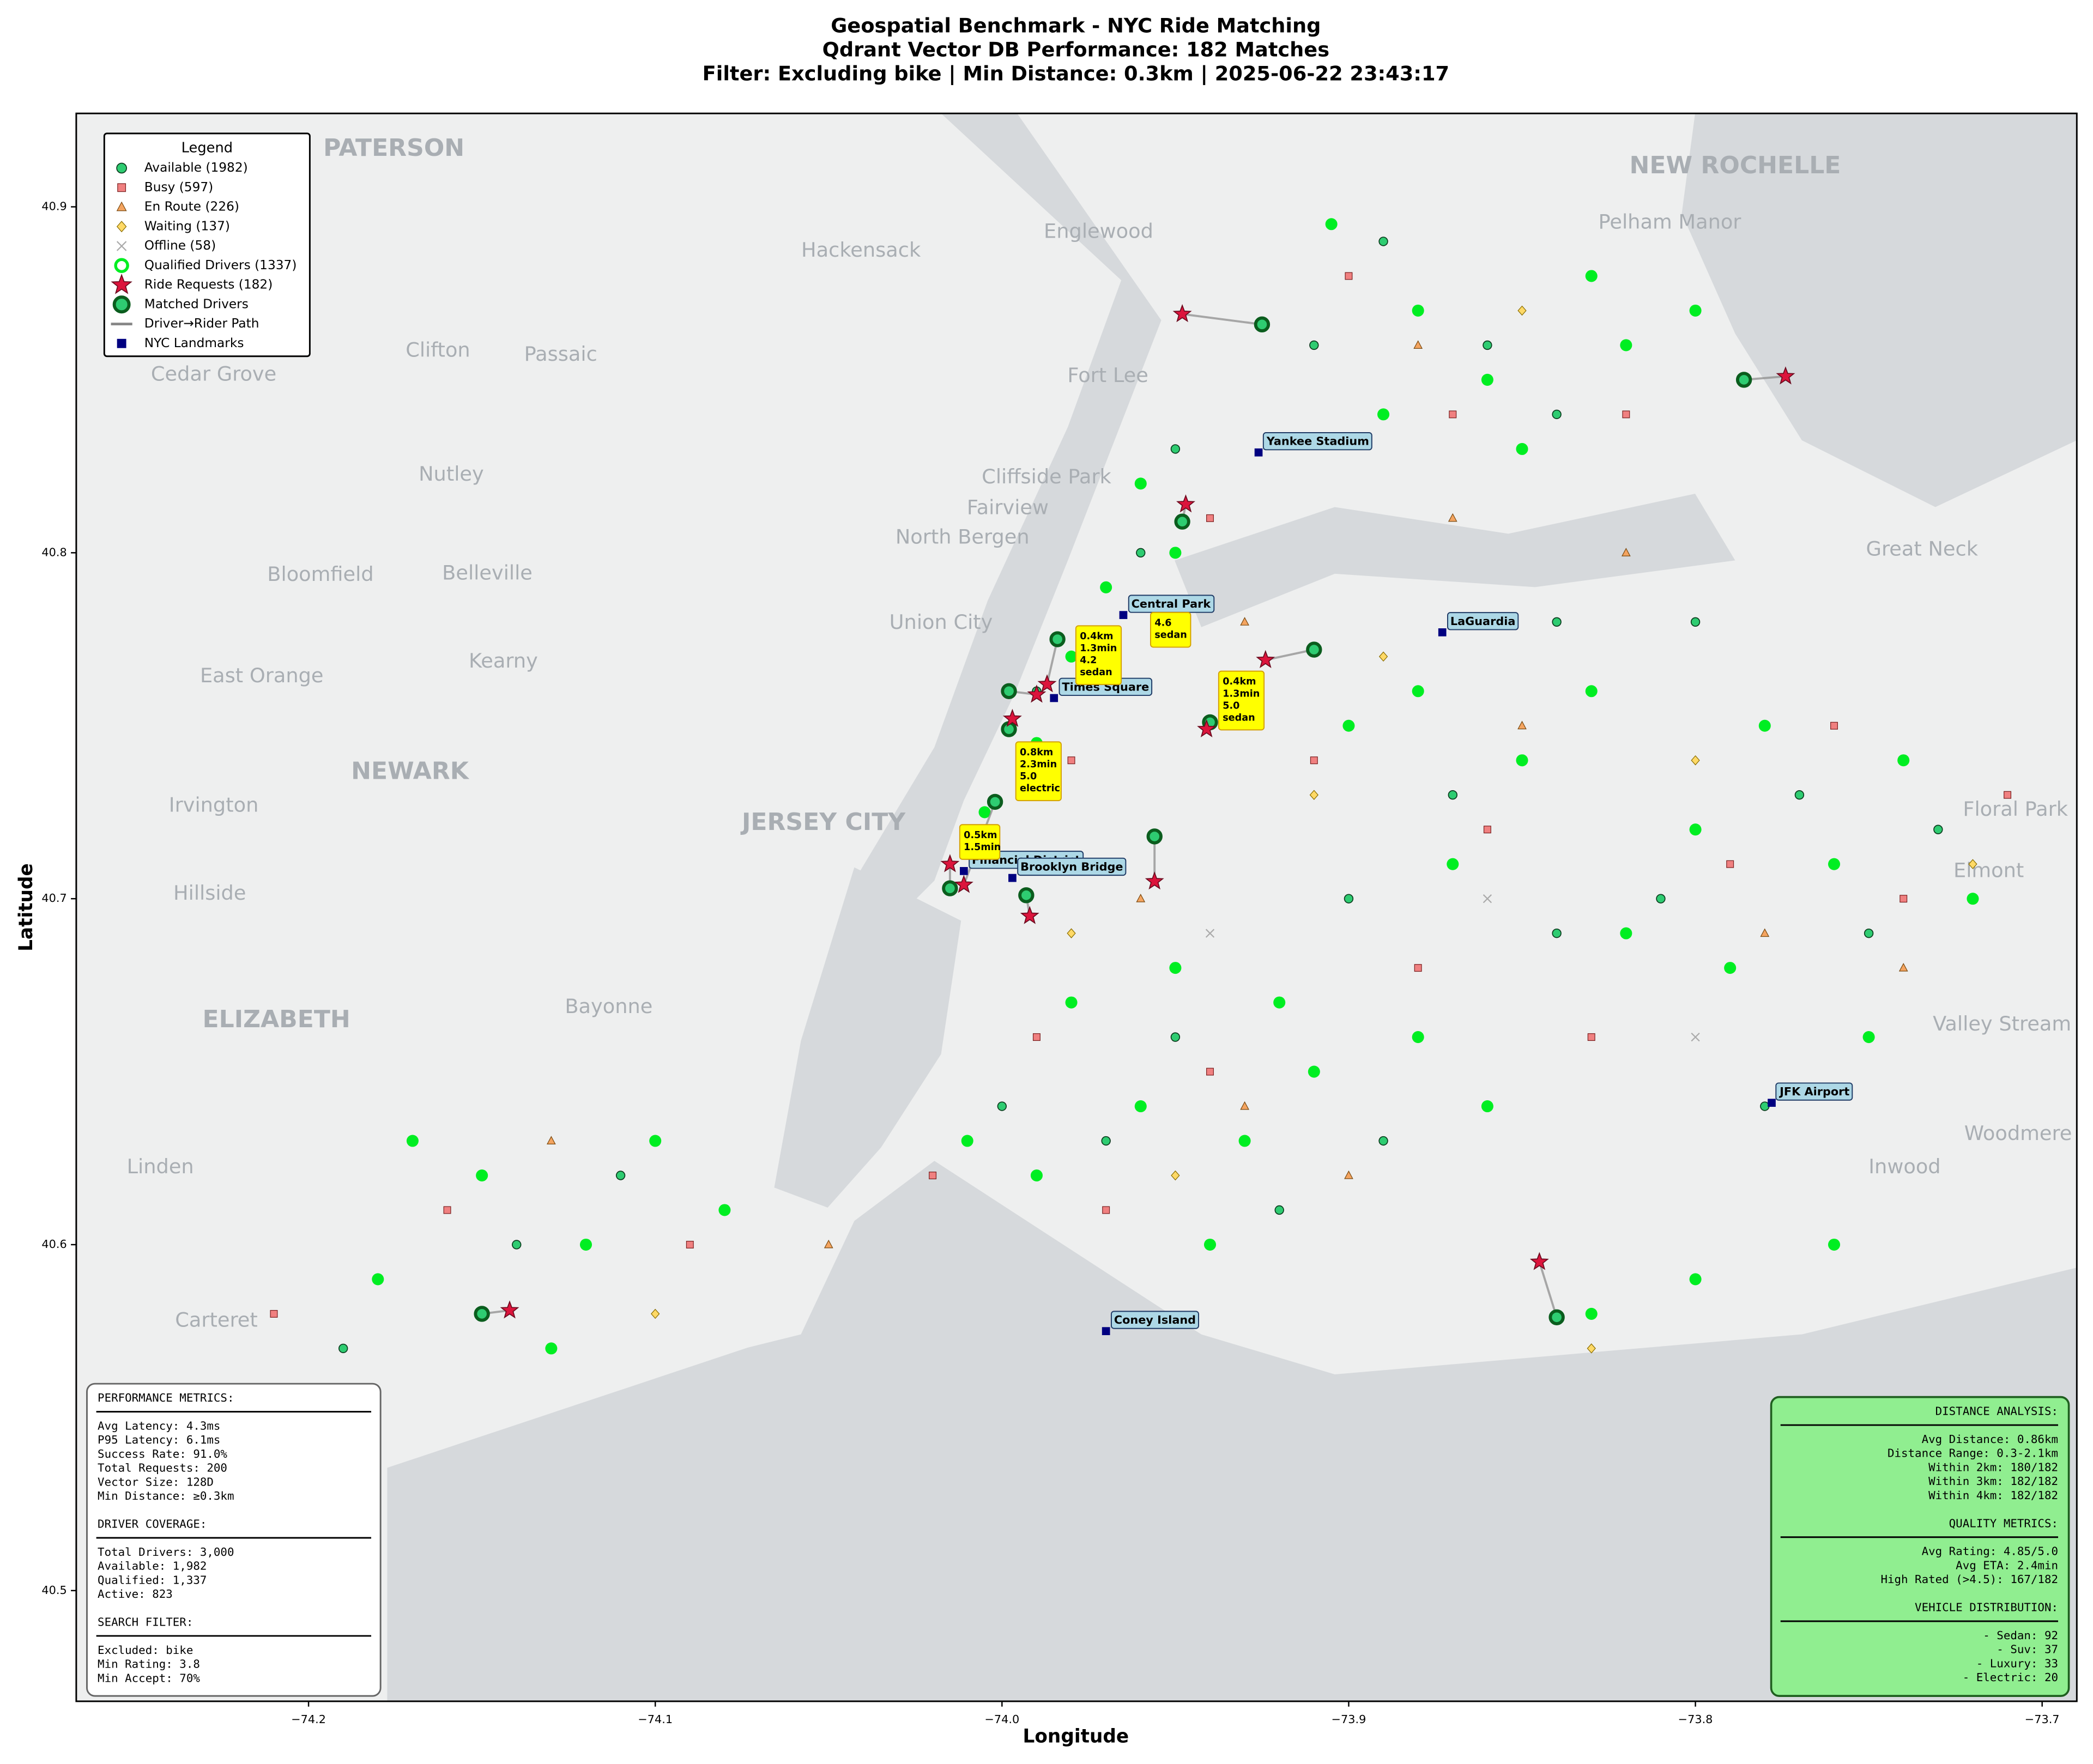  I want to click on y-tick-label: 40.9, so click(53, 206).